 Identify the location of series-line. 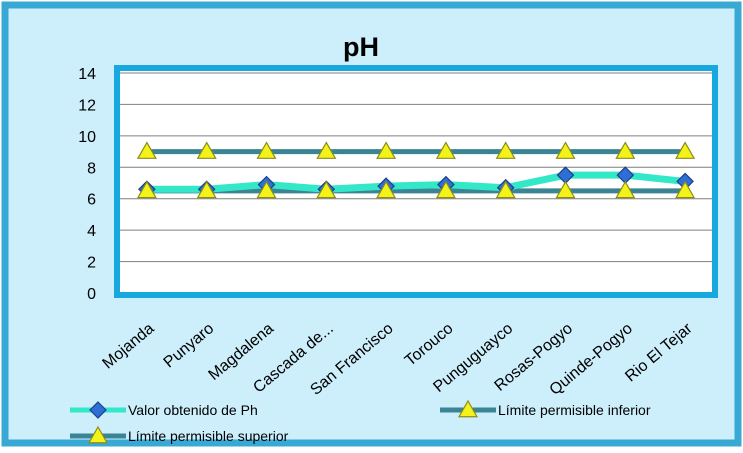
(416, 182).